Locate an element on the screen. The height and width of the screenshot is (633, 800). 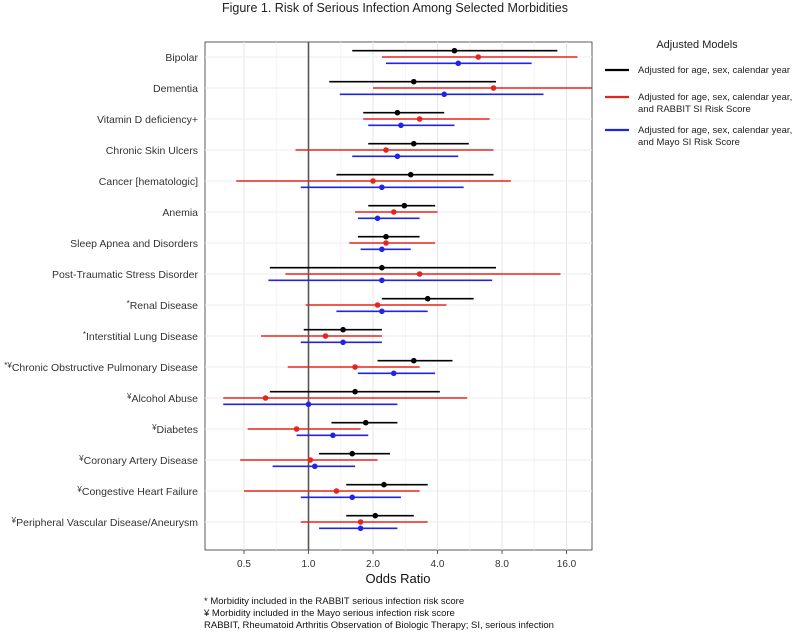
category-label: *Renal Disease is located at coordinates (163, 305).